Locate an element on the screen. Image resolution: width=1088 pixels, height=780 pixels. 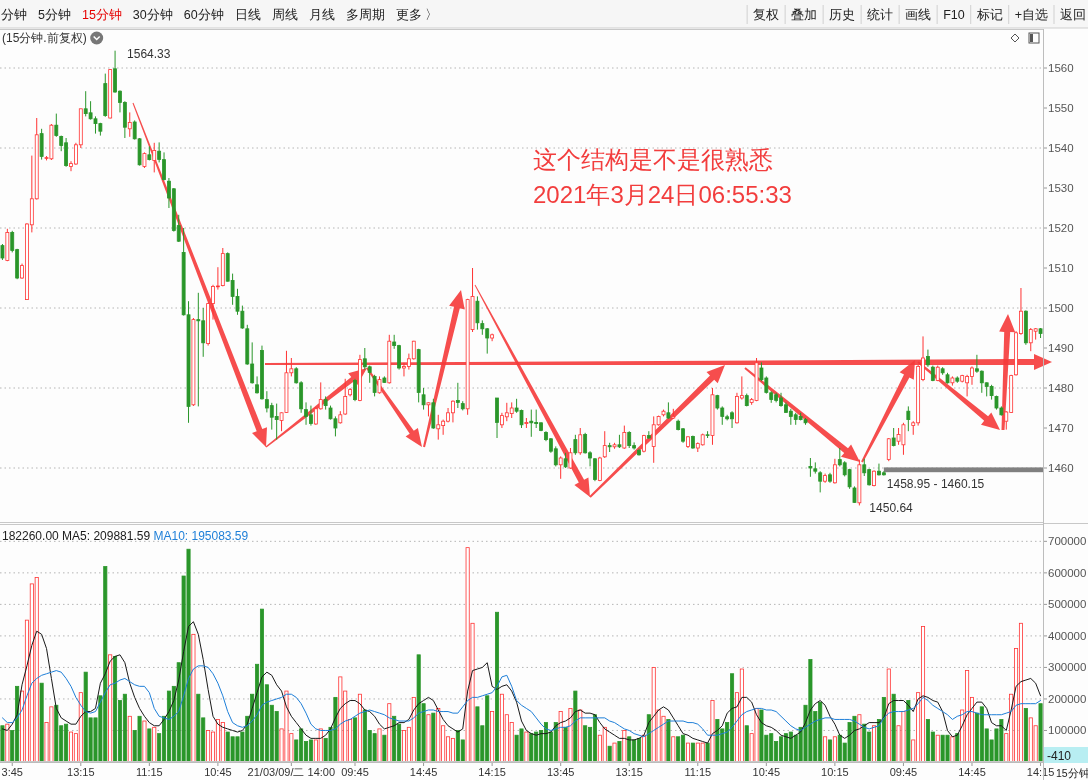
annotation: 2021年3月24日06:55:33 is located at coordinates (662, 194).